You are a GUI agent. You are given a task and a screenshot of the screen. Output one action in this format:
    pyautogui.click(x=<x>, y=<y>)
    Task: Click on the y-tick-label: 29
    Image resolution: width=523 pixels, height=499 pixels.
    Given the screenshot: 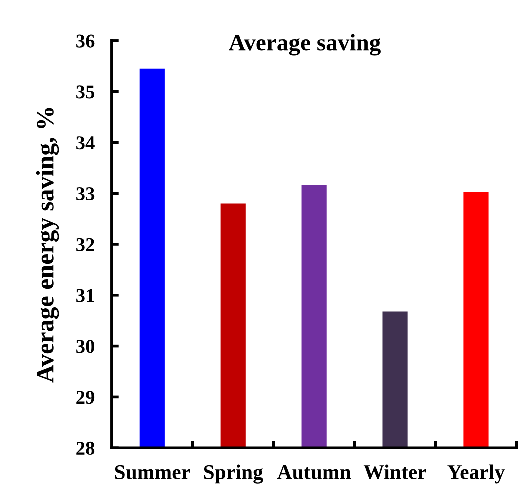 What is the action you would take?
    pyautogui.click(x=85, y=397)
    